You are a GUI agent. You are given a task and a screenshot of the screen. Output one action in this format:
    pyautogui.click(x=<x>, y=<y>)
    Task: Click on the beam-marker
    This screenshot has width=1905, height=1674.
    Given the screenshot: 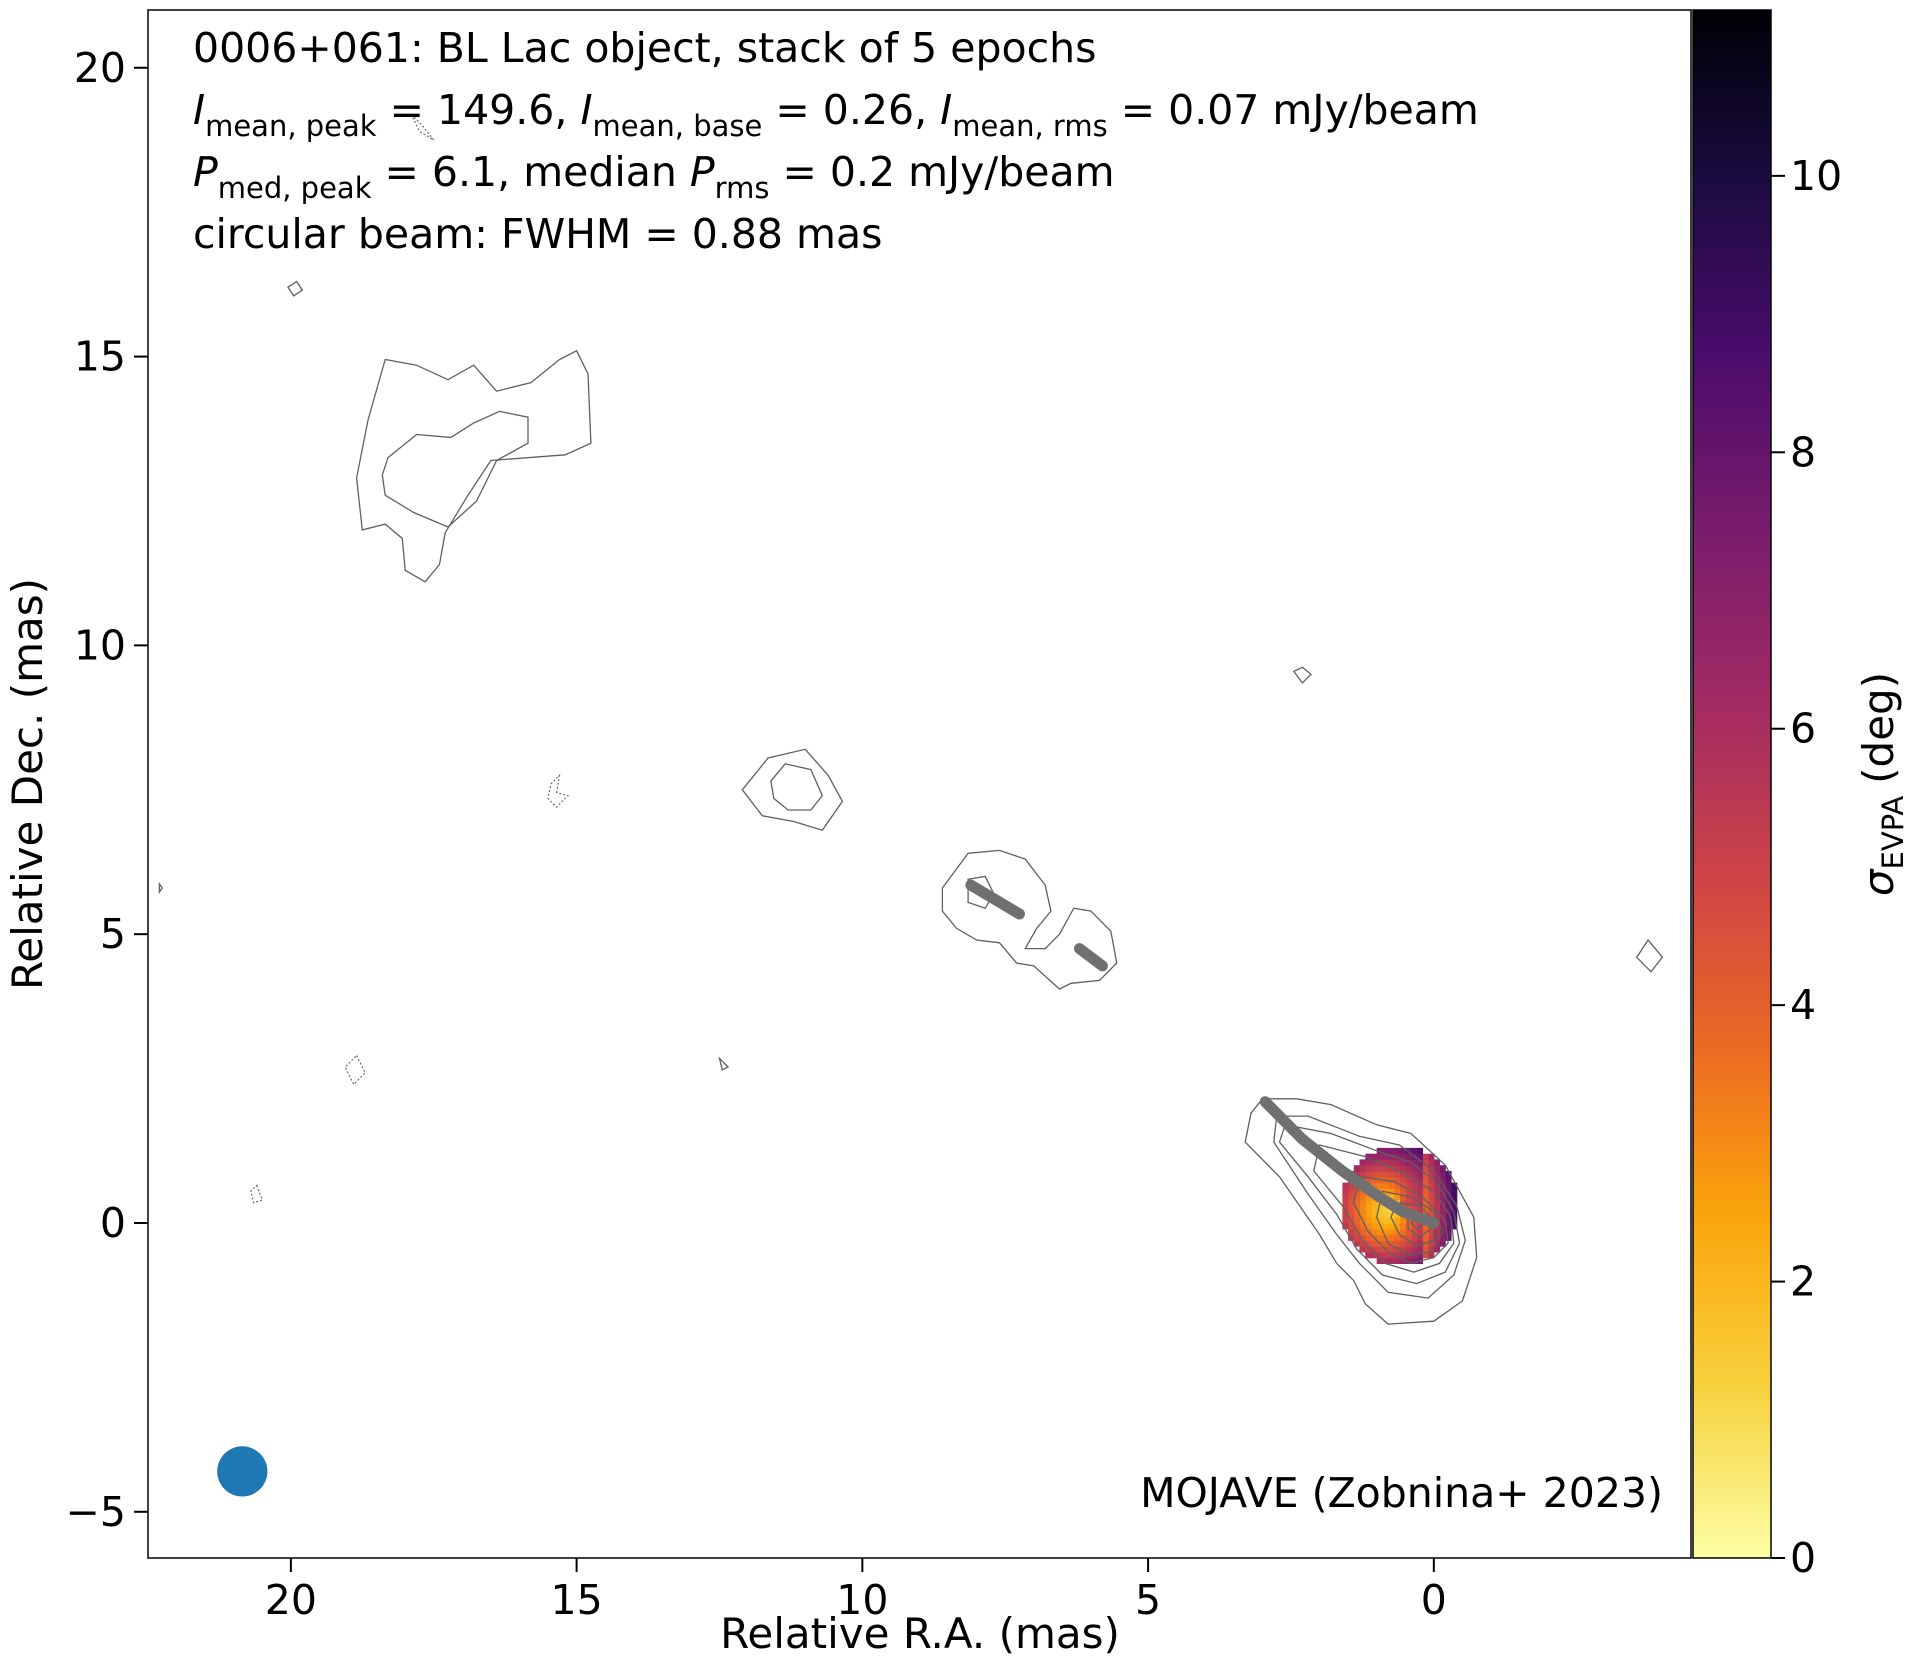 What is the action you would take?
    pyautogui.click(x=242, y=1471)
    